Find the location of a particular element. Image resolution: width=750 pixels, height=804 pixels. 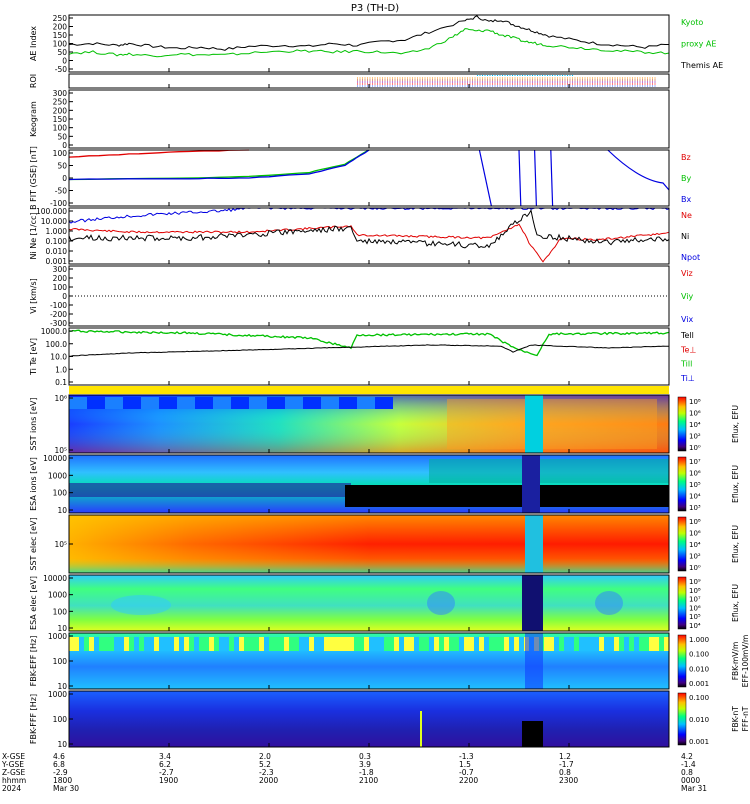

ylabel-esa_elec: ESA elec [eV] is located at coordinates (33, 603).